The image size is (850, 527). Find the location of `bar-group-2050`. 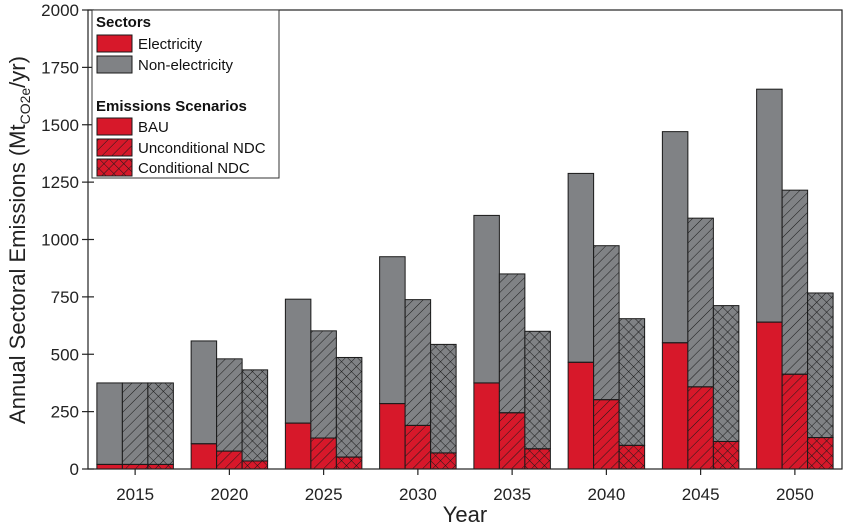

bar-group-2050 is located at coordinates (795, 279).